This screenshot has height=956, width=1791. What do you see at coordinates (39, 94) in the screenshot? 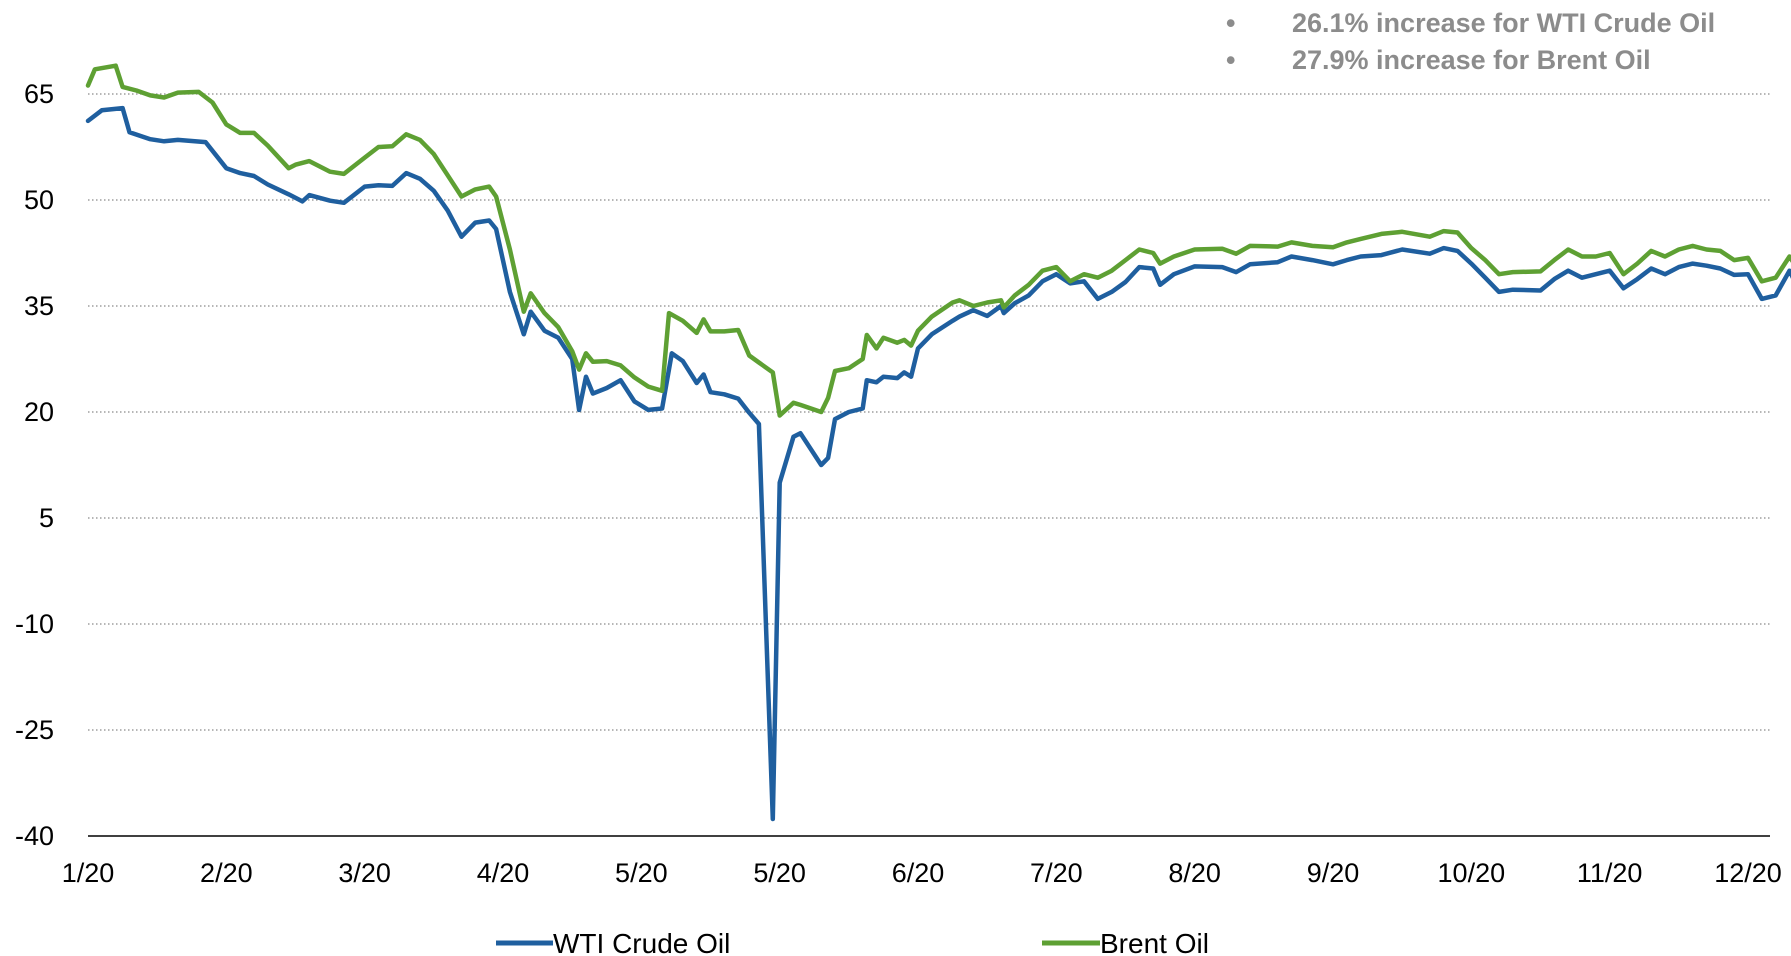
I see `y-tick-label: 65` at bounding box center [39, 94].